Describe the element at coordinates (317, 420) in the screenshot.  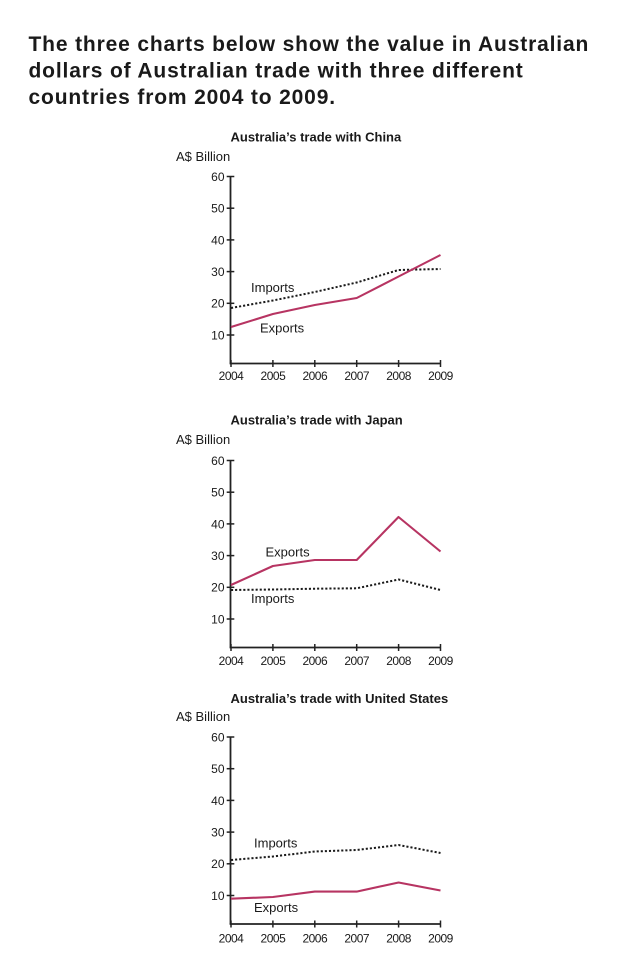
I see `svg-text: Australia’s trade with Japan` at that location.